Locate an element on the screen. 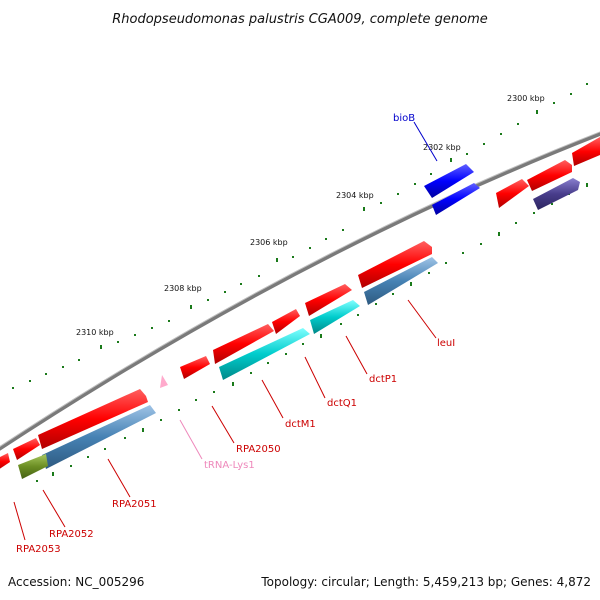 Image resolution: width=600 pixels, height=600 pixels. gene-arrow-dctQ1 is located at coordinates (286, 321).